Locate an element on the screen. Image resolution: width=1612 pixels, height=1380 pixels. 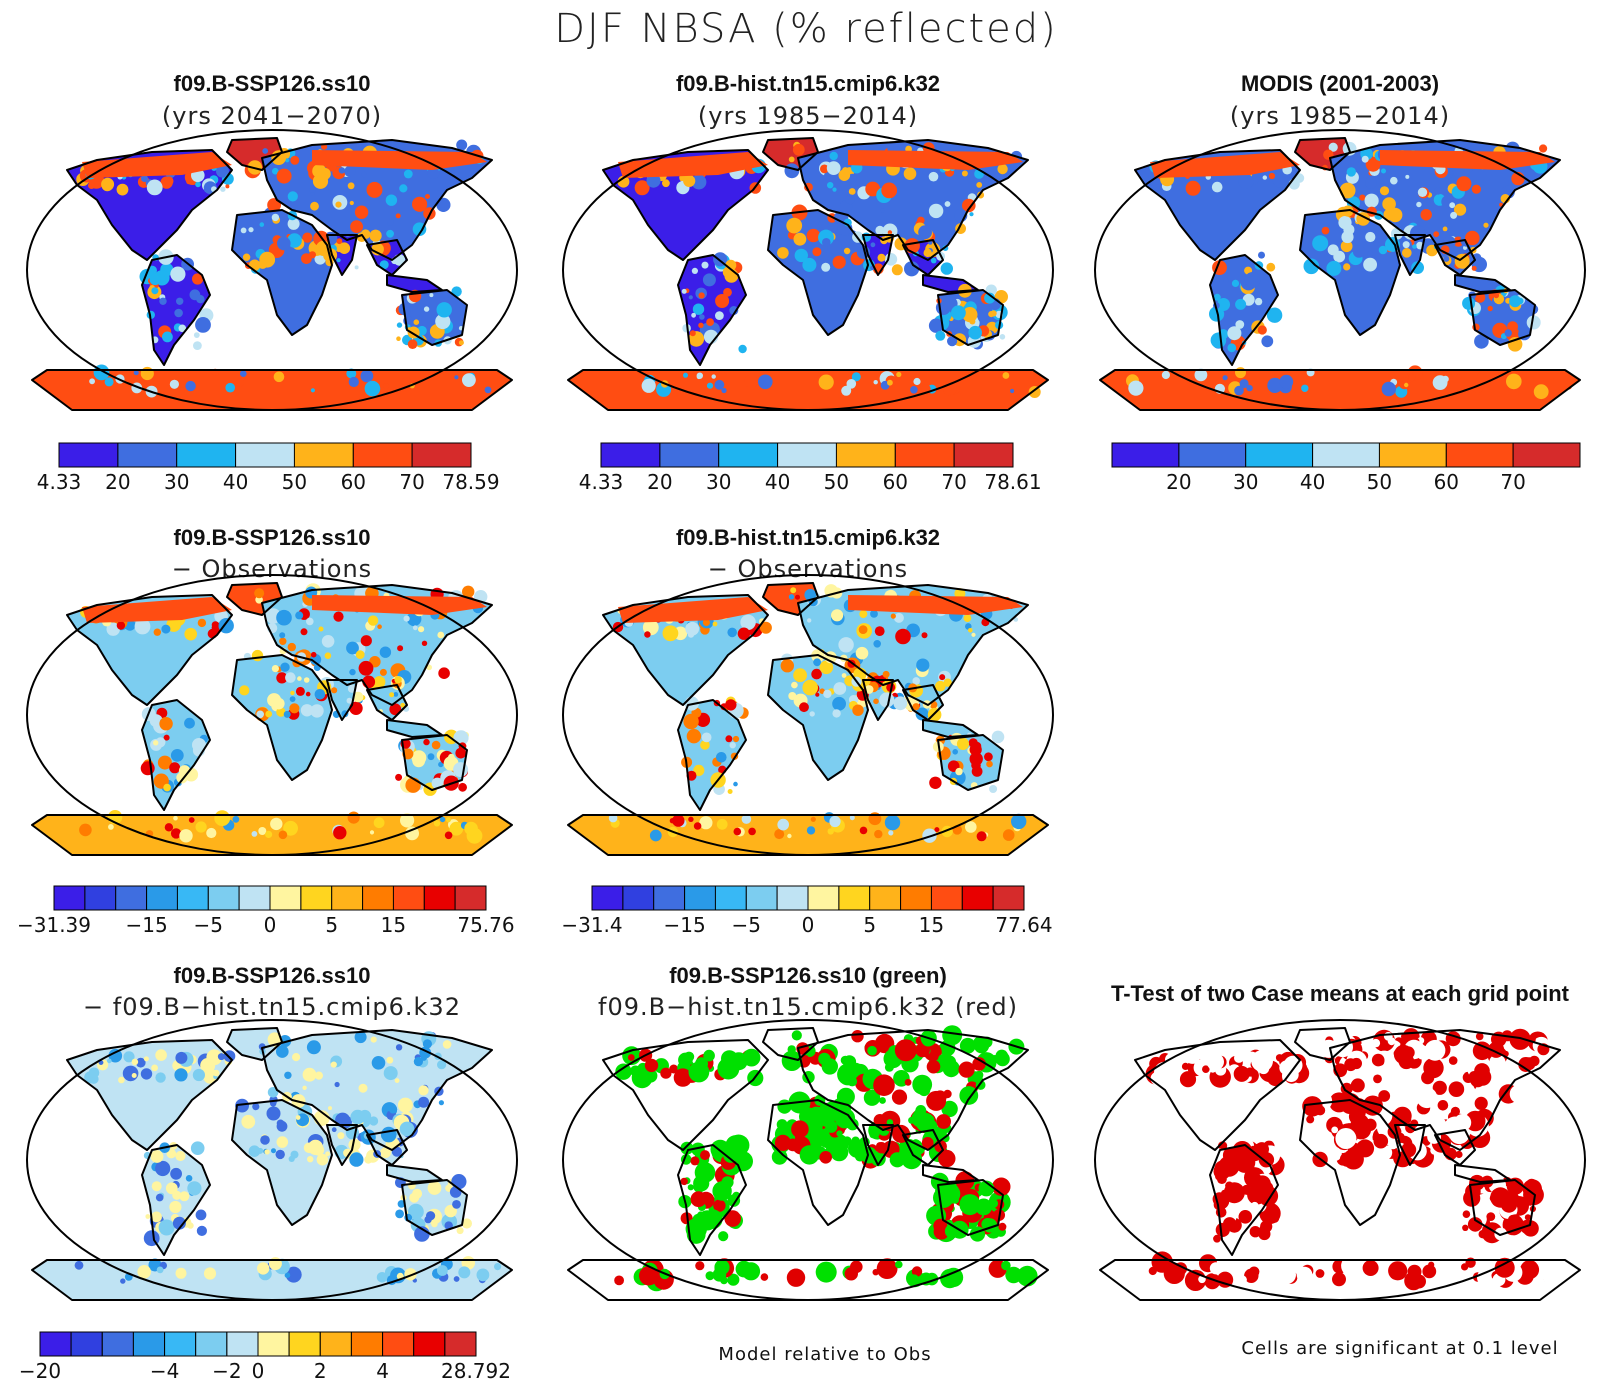
colorbar-tick-label: 15 is located at coordinates (393, 925).